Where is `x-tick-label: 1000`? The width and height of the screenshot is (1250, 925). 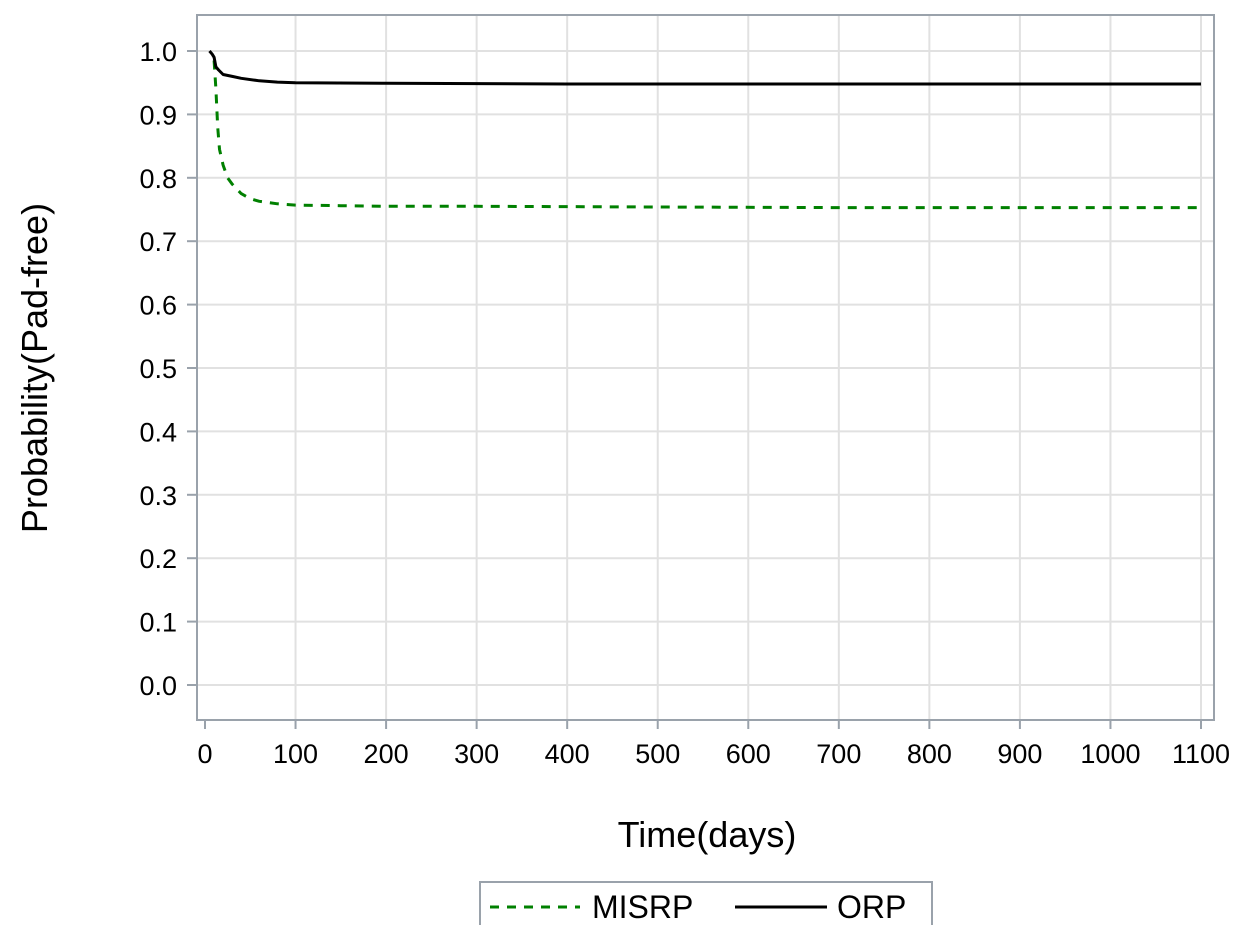
x-tick-label: 1000 is located at coordinates (1110, 754).